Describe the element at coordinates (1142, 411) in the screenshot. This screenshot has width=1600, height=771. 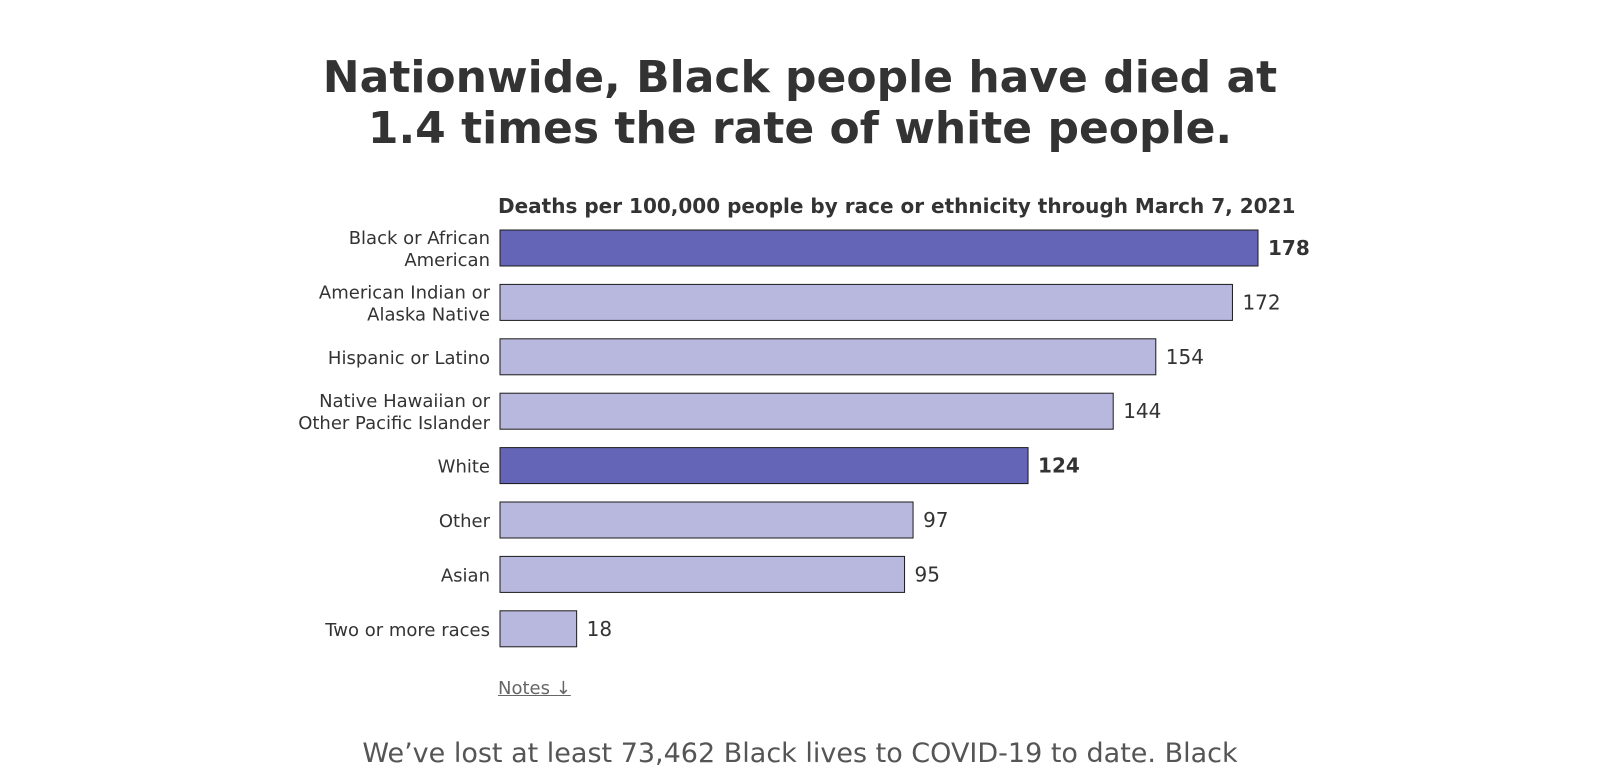
I see `bar-value-label: 144` at that location.